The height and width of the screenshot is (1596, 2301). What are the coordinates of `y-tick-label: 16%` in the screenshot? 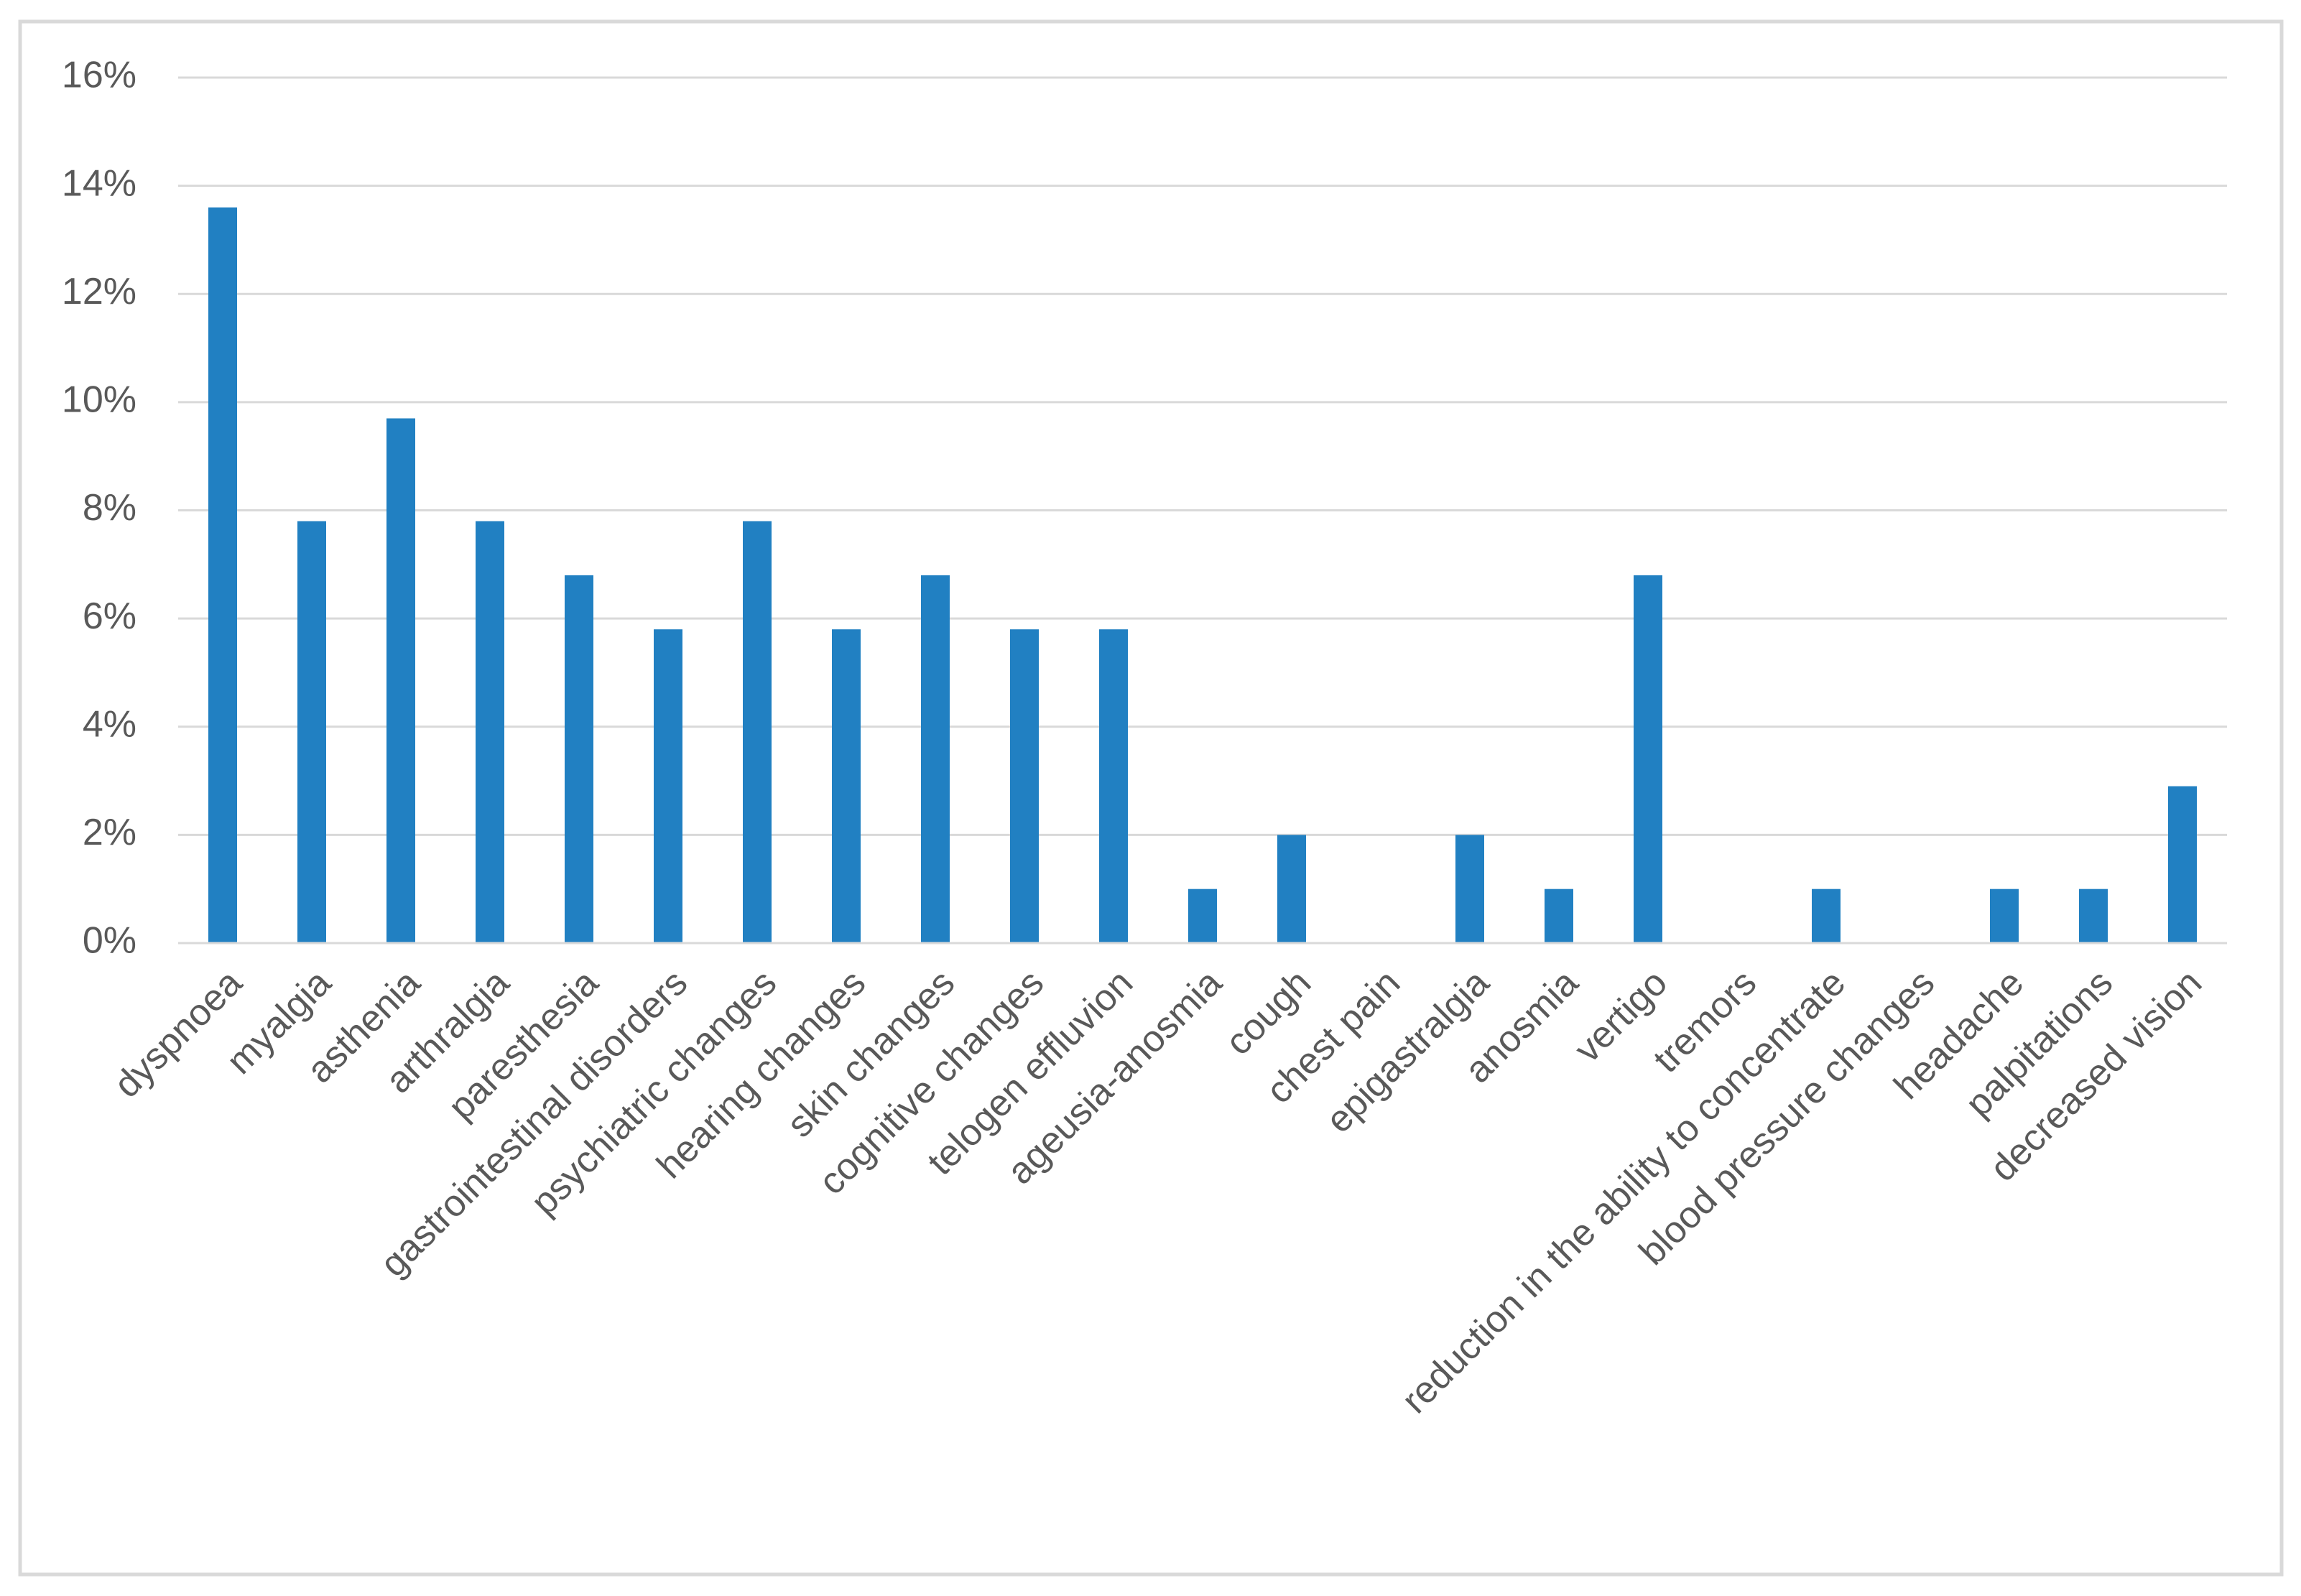 It's located at (99, 75).